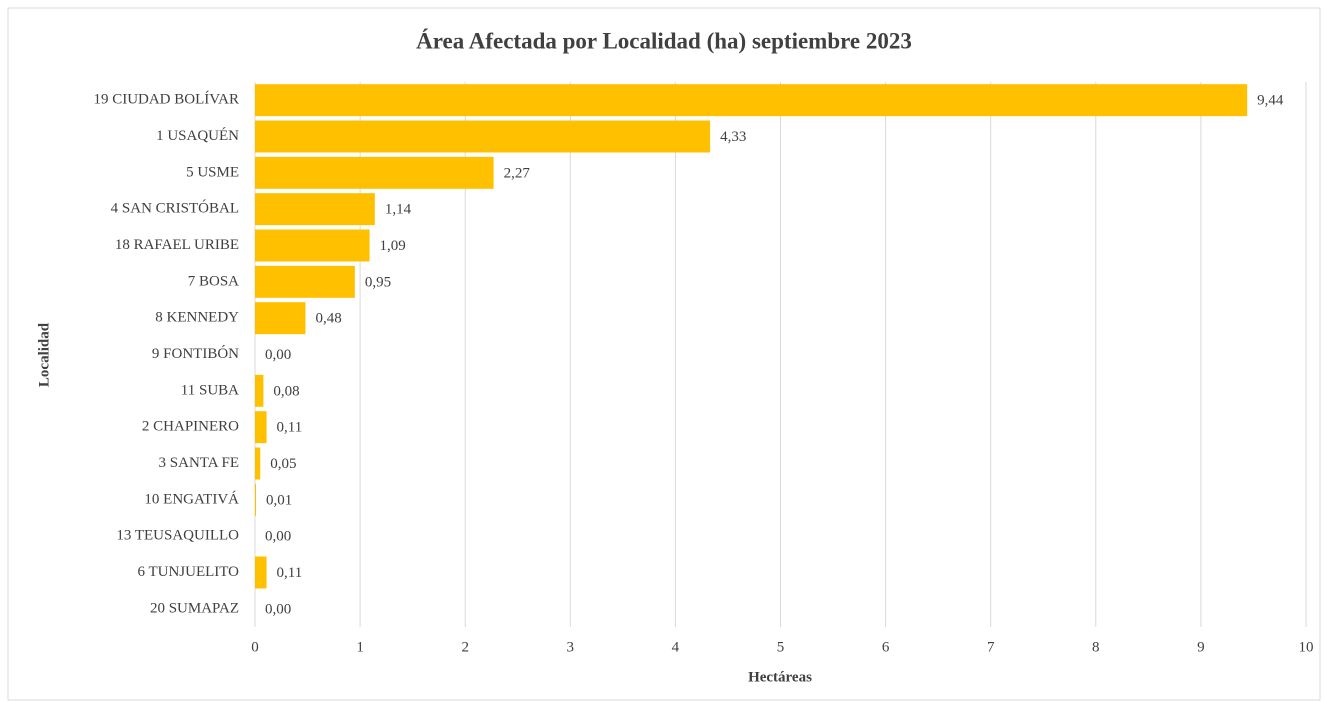 This screenshot has height=706, width=1327. What do you see at coordinates (188, 572) in the screenshot?
I see `y-tick-label: 6 TUNJUELITO` at bounding box center [188, 572].